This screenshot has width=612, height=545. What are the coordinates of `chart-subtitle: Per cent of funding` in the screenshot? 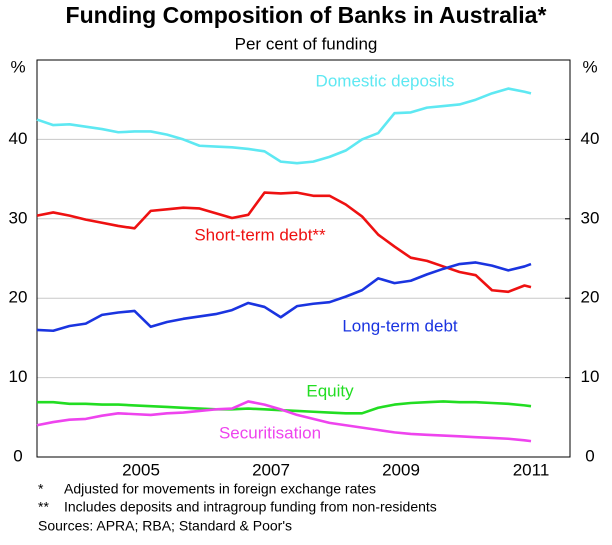 It's located at (306, 43).